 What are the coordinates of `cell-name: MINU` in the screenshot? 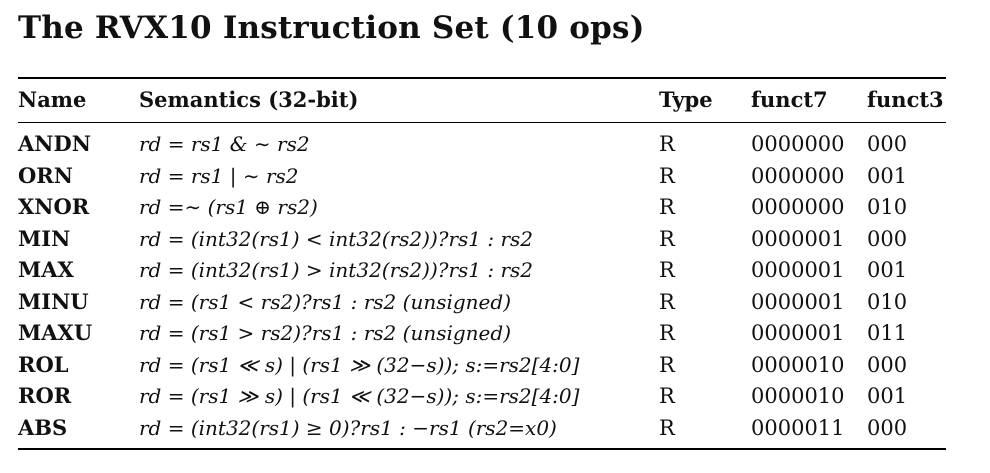 It's located at (53, 301).